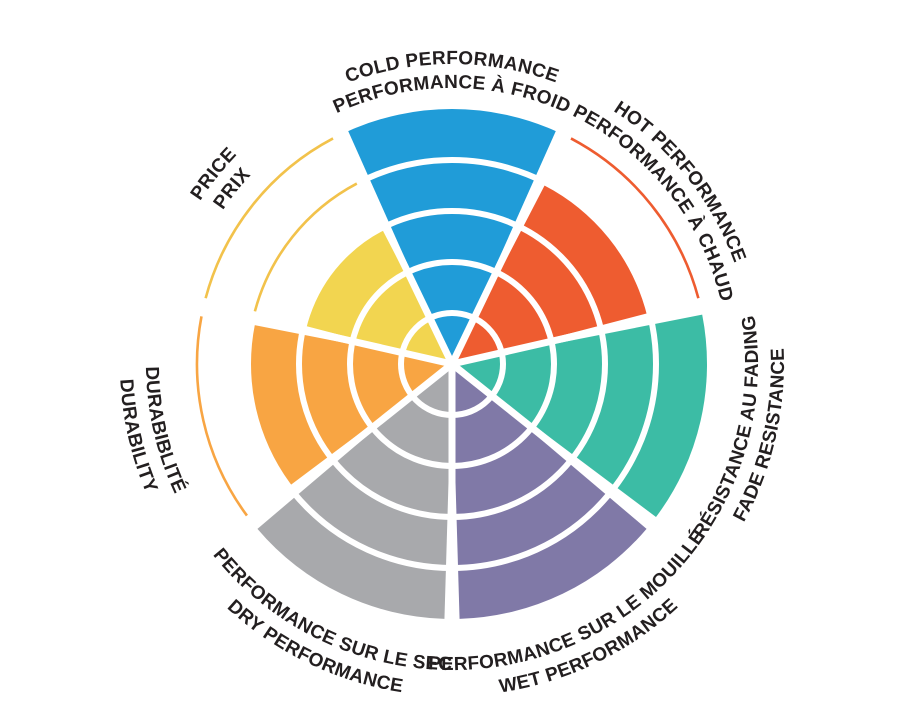 Image resolution: width=900 pixels, height=720 pixels. I want to click on sector-dry-performance-wedge, so click(354, 491).